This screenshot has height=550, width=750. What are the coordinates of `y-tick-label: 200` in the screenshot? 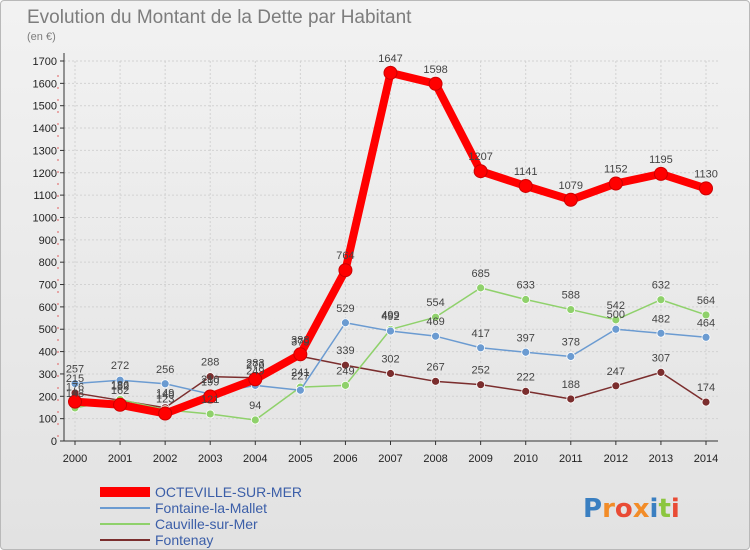 It's located at (48, 397).